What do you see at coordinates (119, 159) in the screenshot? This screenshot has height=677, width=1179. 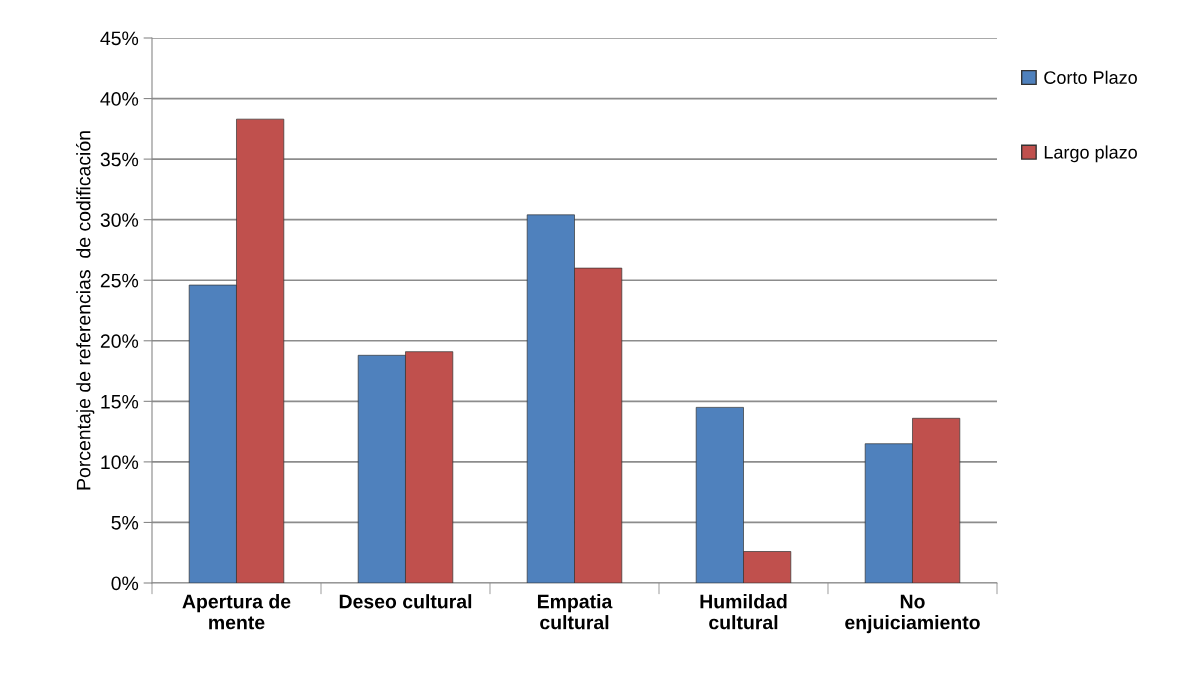 I see `y-tick-label: 35%` at bounding box center [119, 159].